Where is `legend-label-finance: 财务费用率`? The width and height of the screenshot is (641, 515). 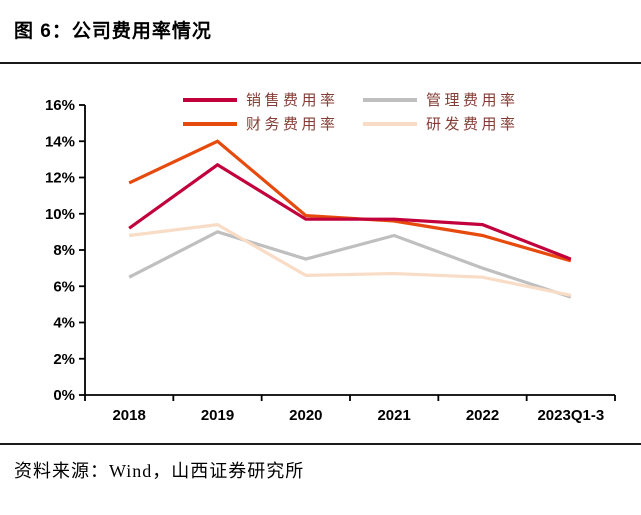 legend-label-finance: 财务费用率 is located at coordinates (292, 125).